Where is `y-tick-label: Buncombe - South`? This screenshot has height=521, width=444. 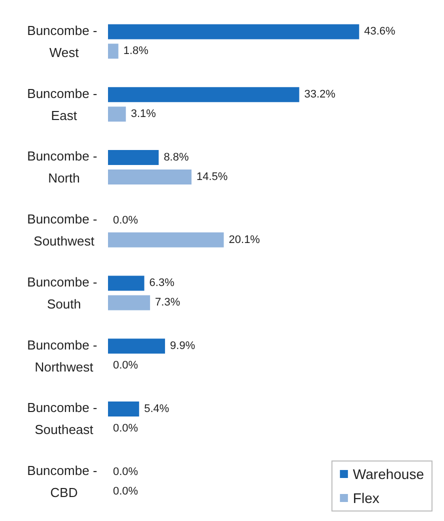 y-tick-label: Buncombe - South is located at coordinates (64, 293).